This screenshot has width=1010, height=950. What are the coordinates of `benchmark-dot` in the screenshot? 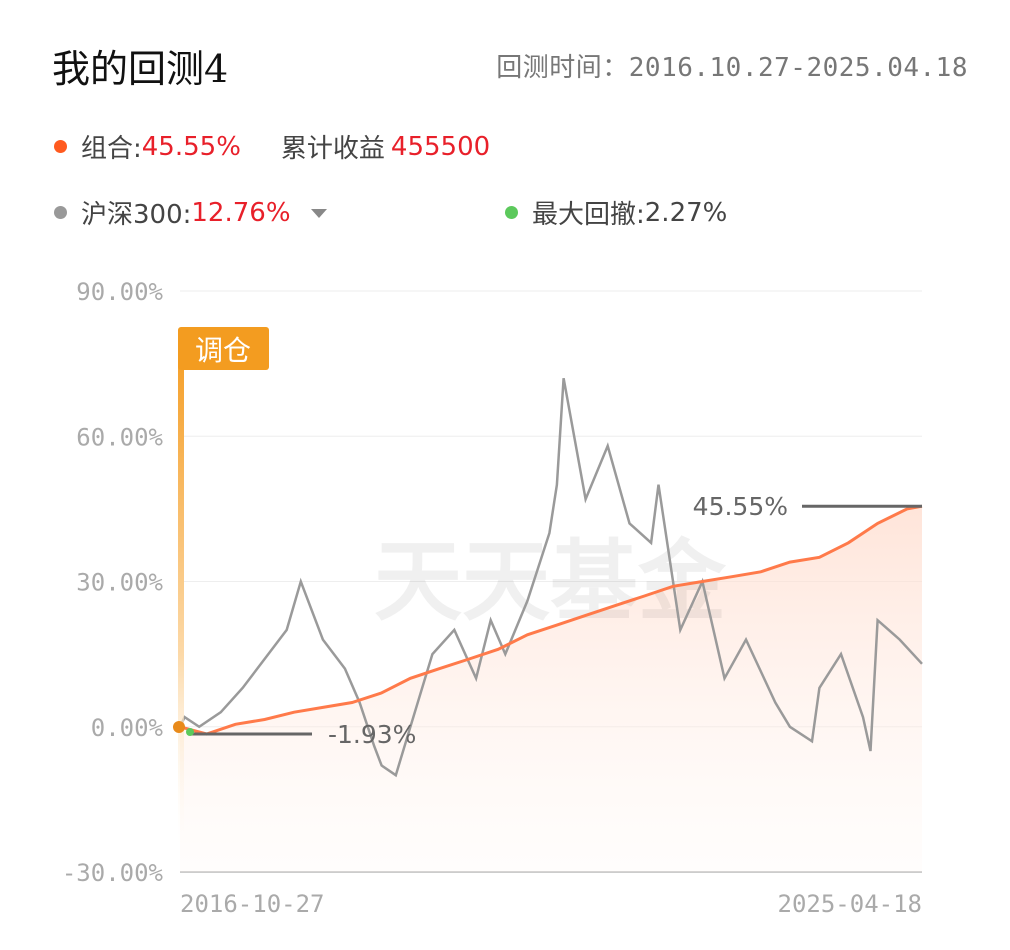 It's located at (60, 212).